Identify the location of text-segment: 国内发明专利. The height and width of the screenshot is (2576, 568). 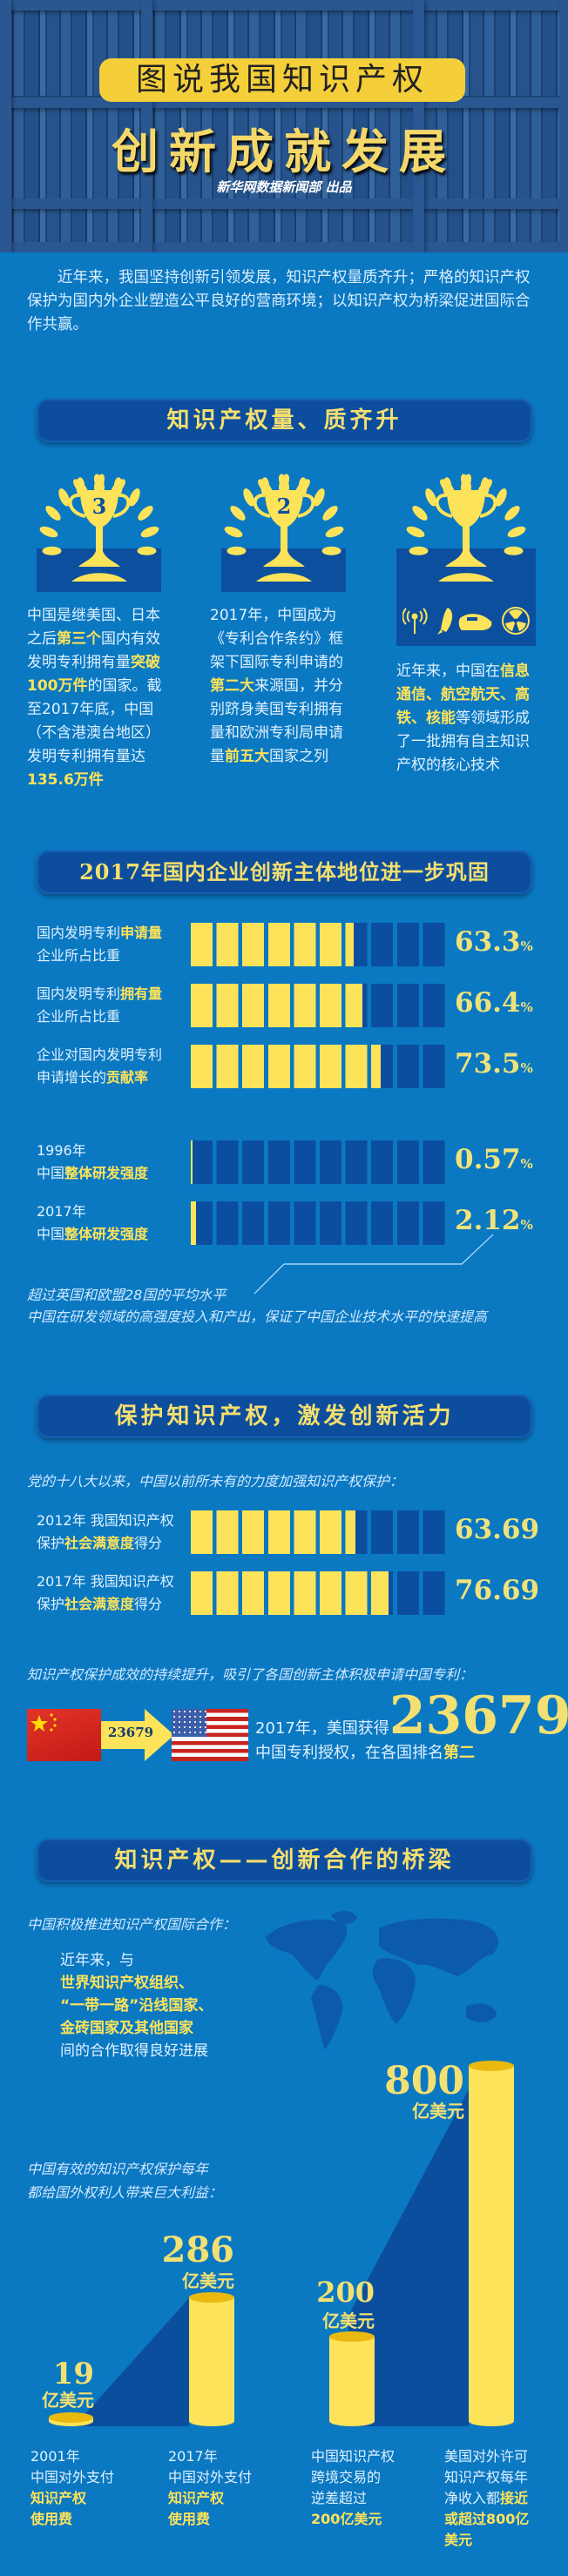
(79, 993).